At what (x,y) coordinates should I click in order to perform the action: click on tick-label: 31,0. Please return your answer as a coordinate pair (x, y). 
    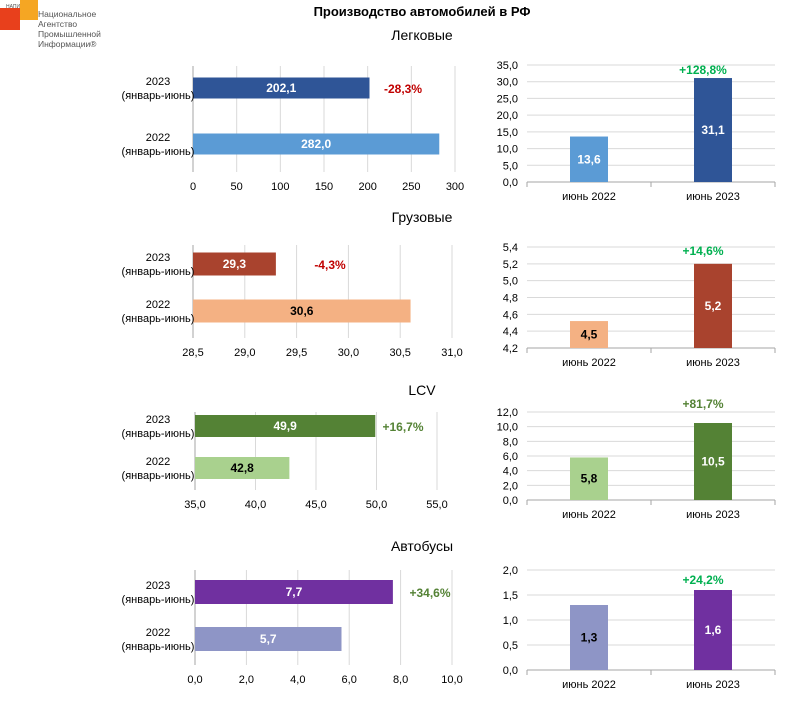
    Looking at the image, I should click on (451, 353).